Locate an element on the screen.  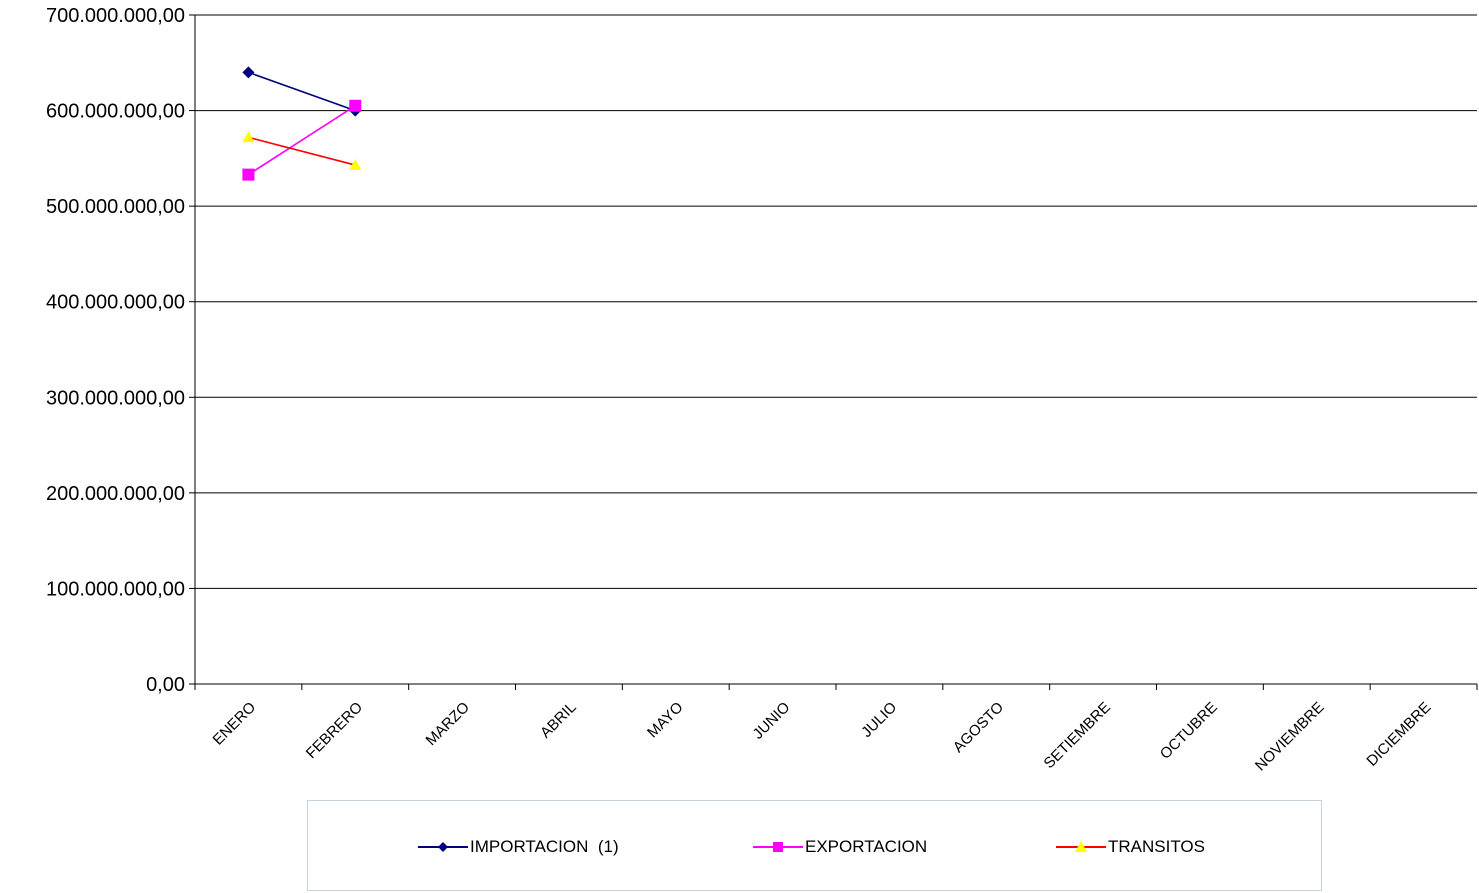
x-tick-label: NOVIEMBRE is located at coordinates (1290, 737).